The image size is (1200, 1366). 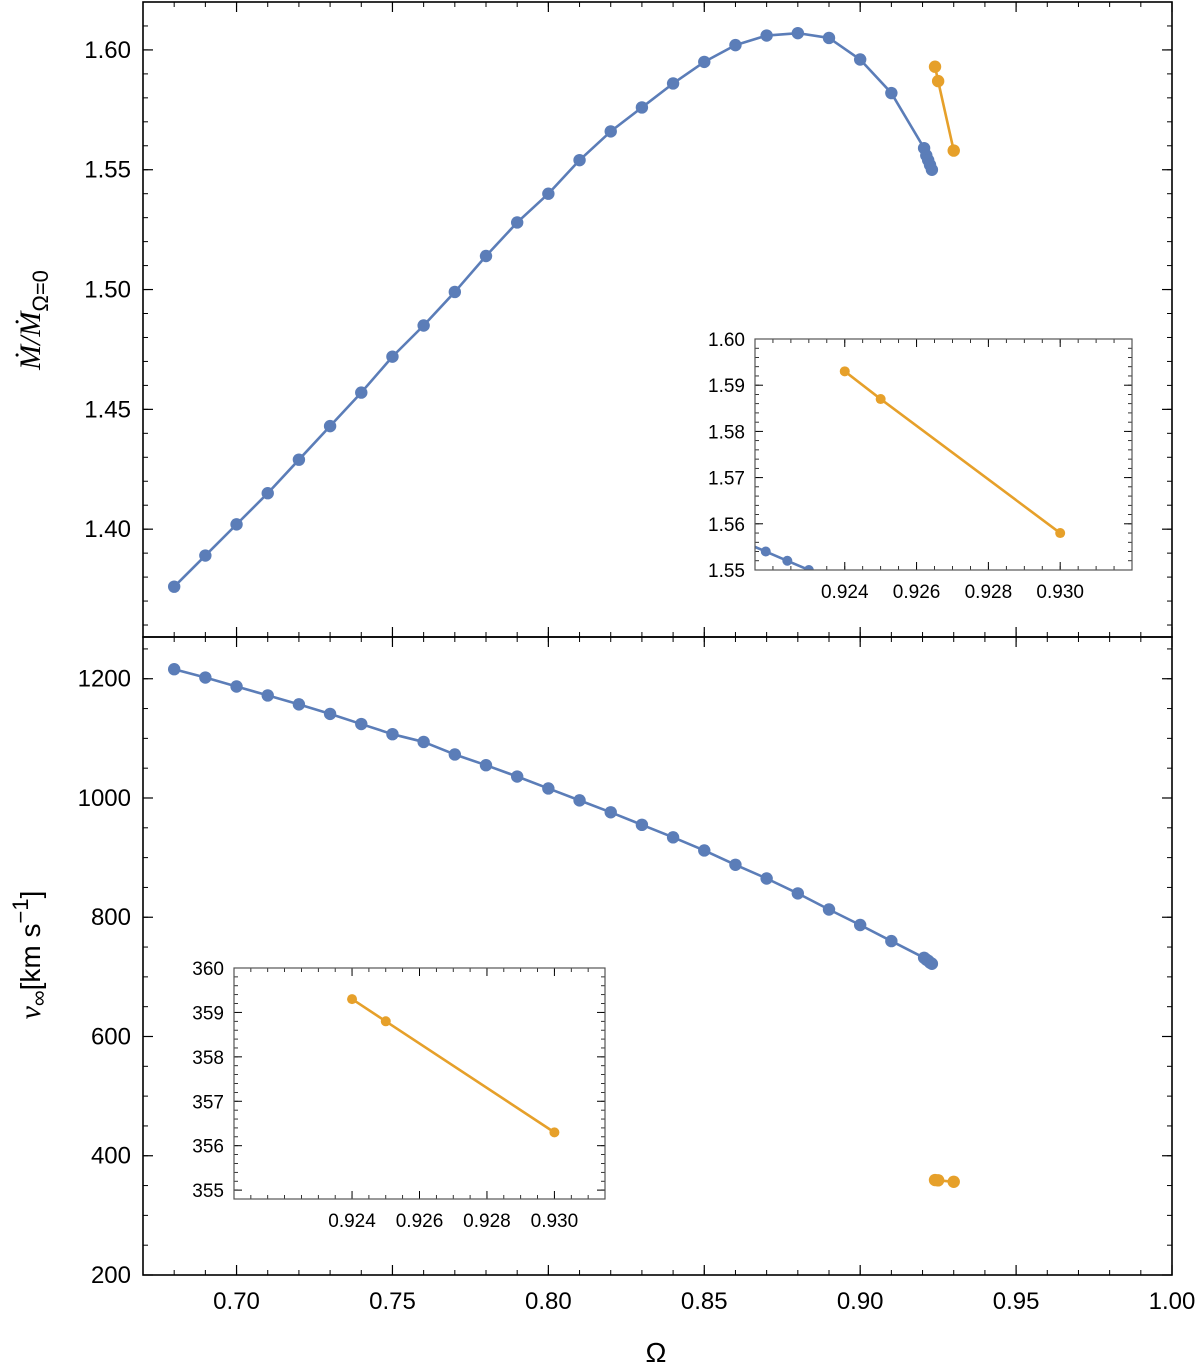 I want to click on top-y-axis-title: Ṁ/ṀΩ=0, so click(x=33, y=320).